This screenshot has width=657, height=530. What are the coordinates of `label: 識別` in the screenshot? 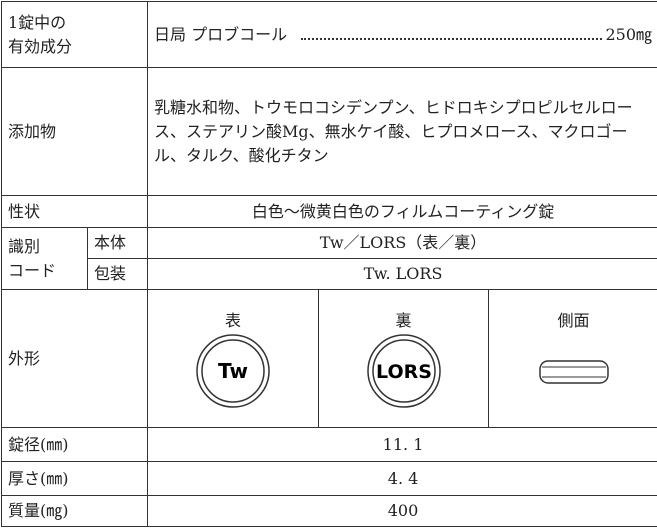 It's located at (24, 246).